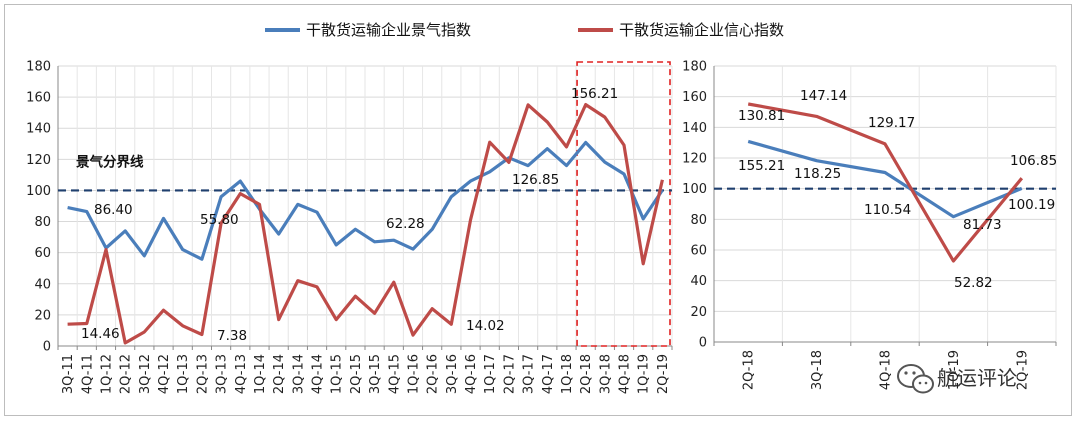 The height and width of the screenshot is (424, 1080). Describe the element at coordinates (232, 336) in the screenshot. I see `data-label: 7.38` at that location.